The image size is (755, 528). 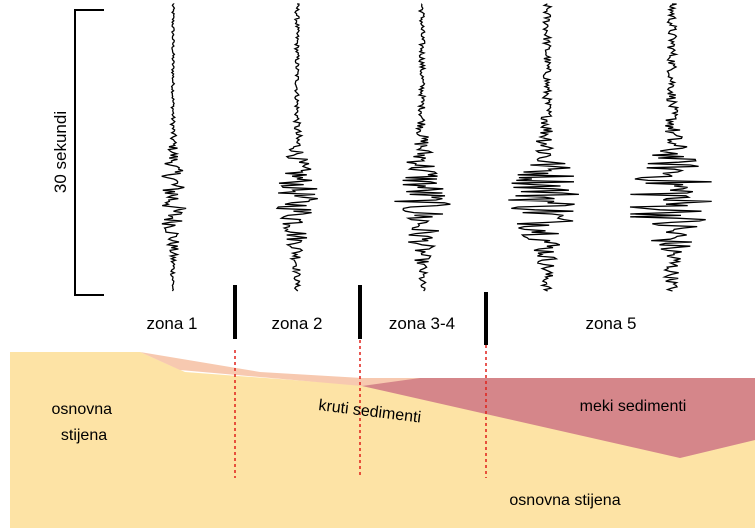 What do you see at coordinates (564, 500) in the screenshot?
I see `bedrock-bottom-label: osnovna stijena` at bounding box center [564, 500].